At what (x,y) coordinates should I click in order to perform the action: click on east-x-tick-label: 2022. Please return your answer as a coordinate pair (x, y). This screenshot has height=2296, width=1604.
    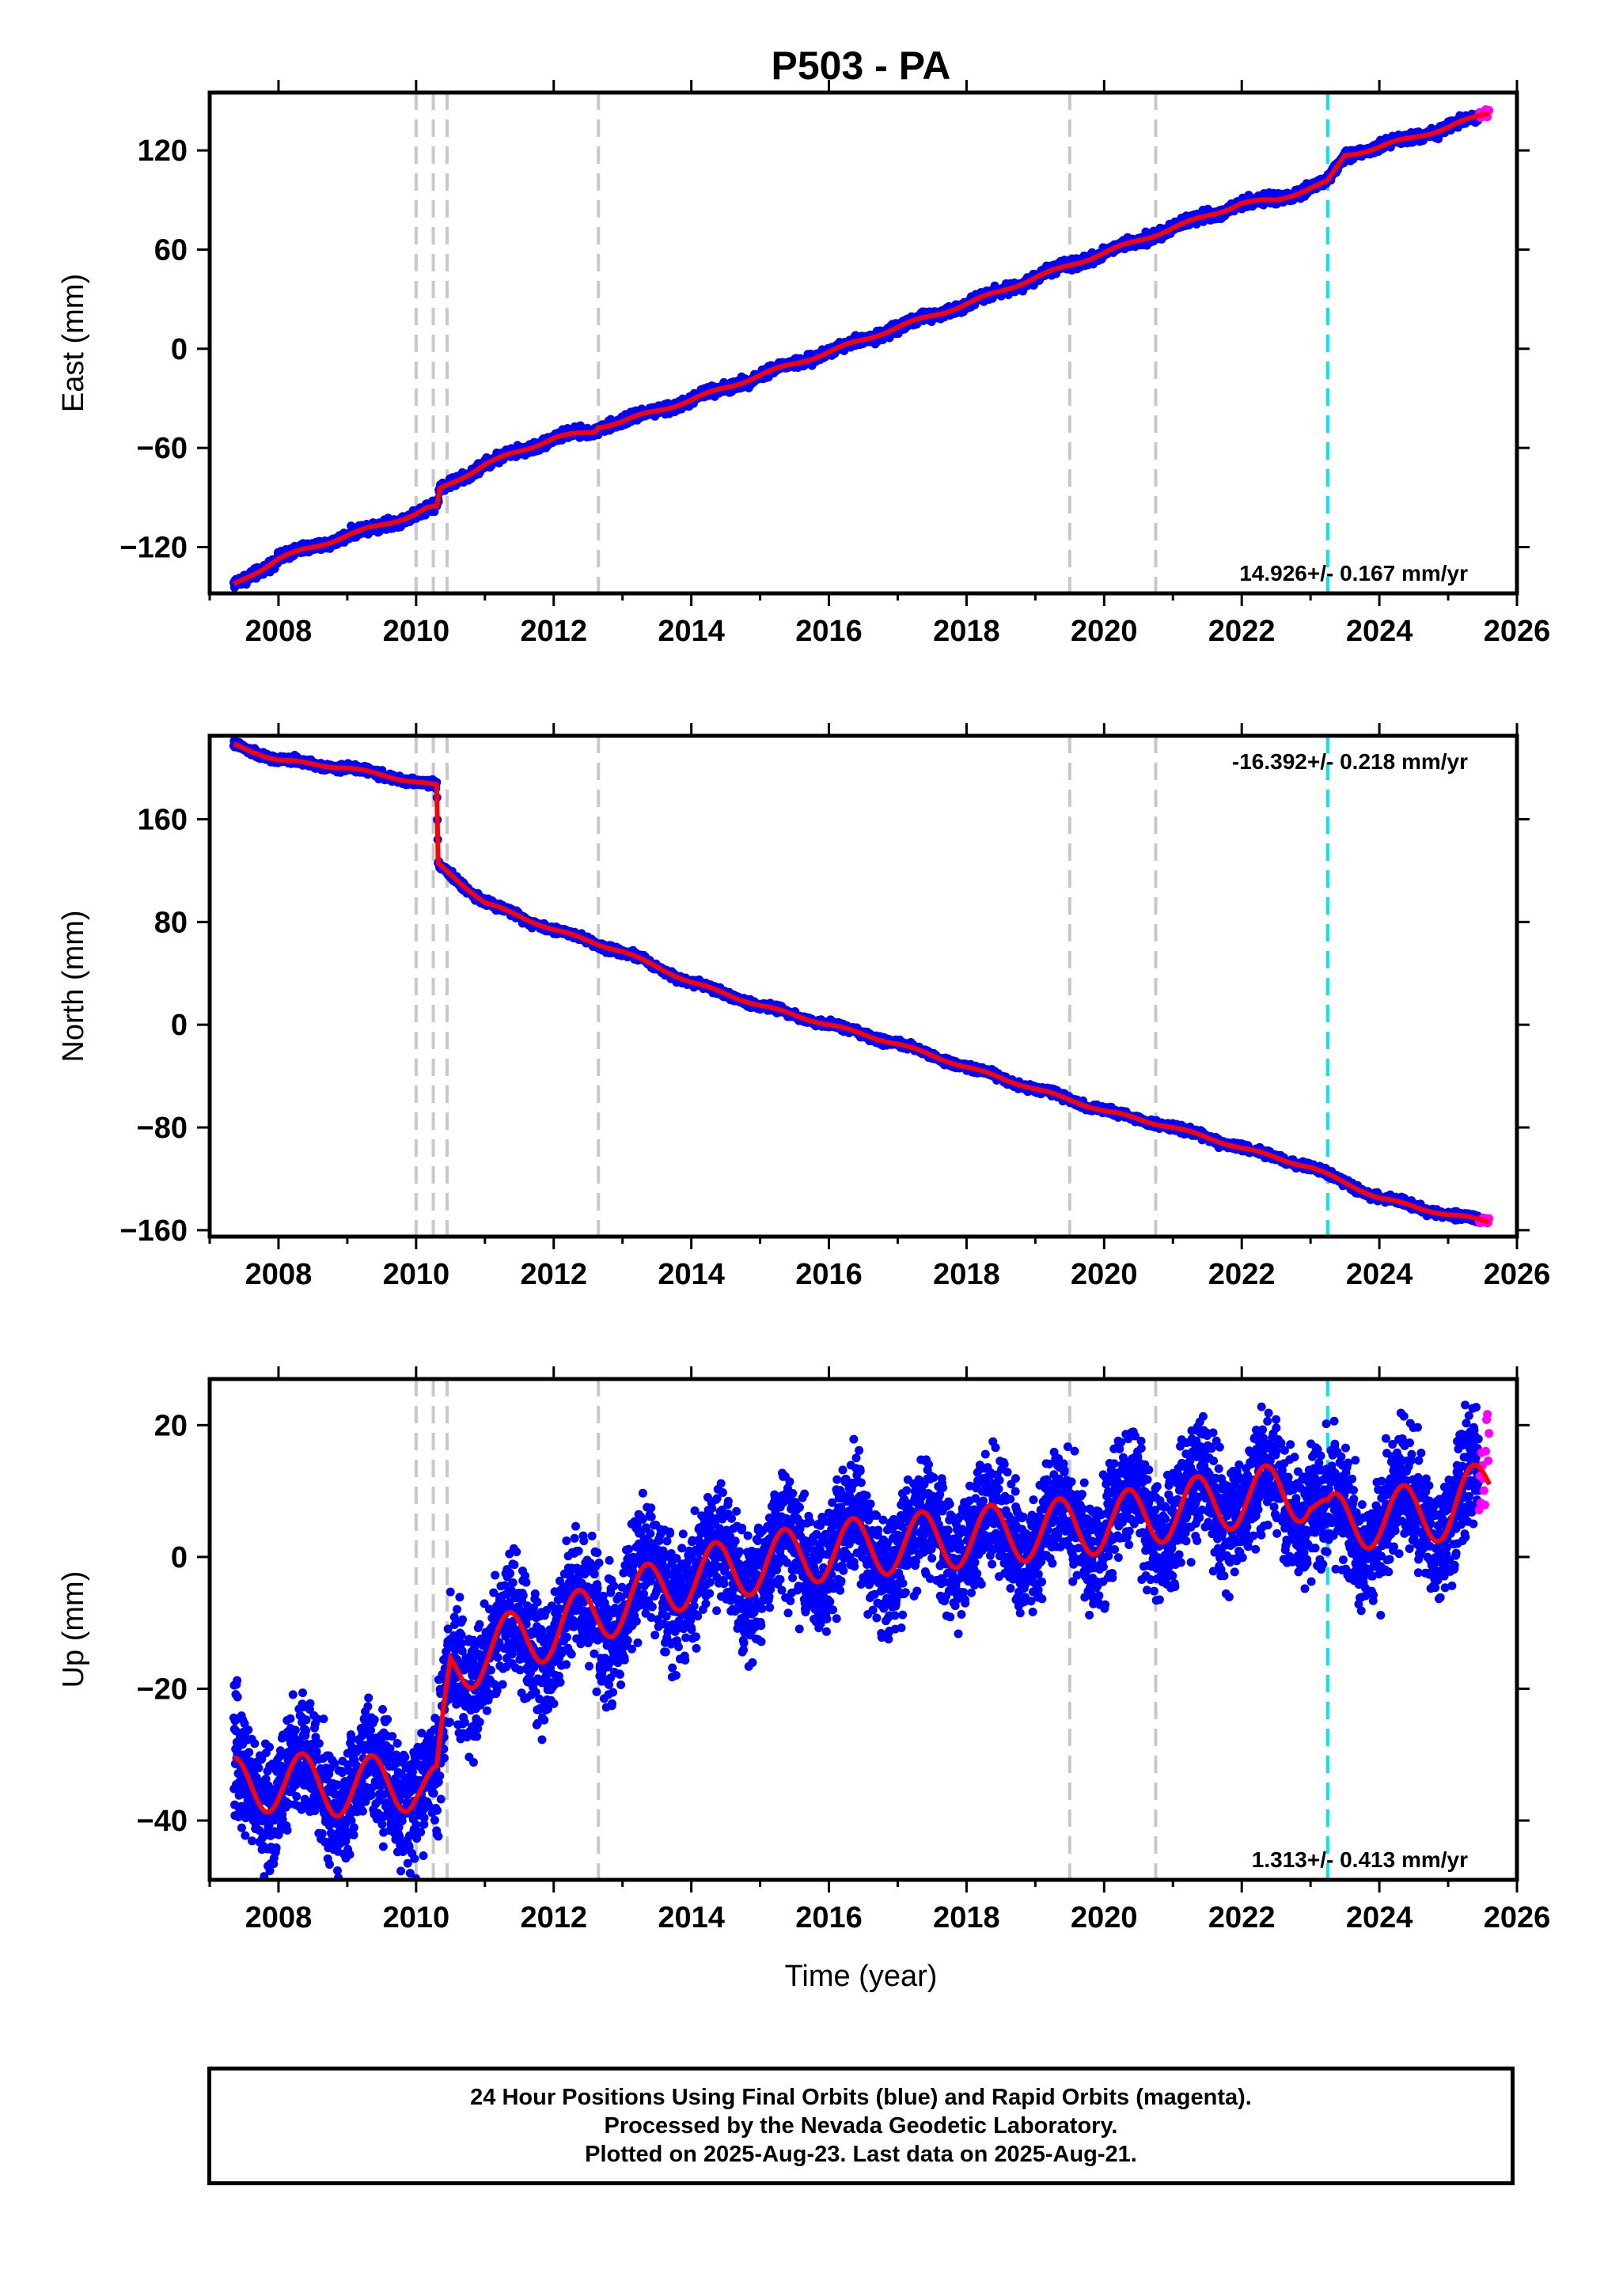
    Looking at the image, I should click on (1242, 631).